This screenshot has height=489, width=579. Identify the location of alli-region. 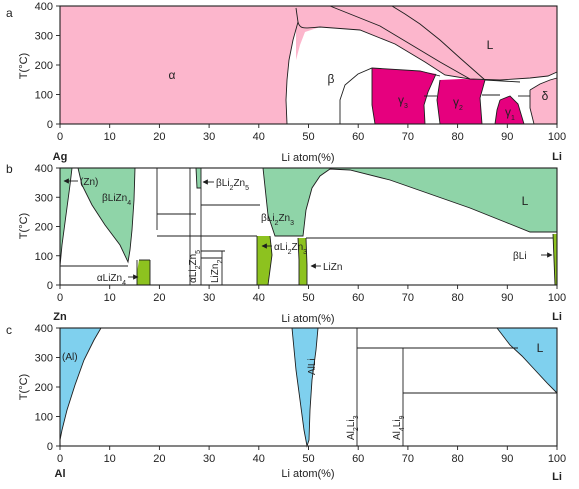
(305, 387).